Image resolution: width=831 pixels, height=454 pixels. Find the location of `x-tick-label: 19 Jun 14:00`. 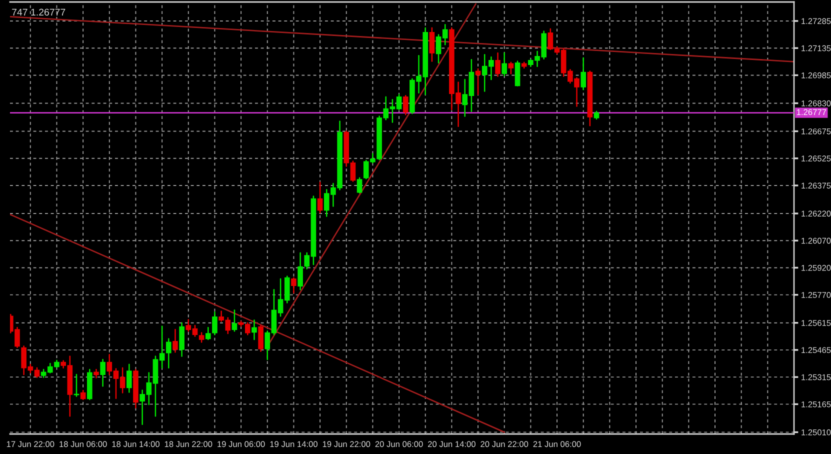

x-tick-label: 19 Jun 14:00 is located at coordinates (294, 444).